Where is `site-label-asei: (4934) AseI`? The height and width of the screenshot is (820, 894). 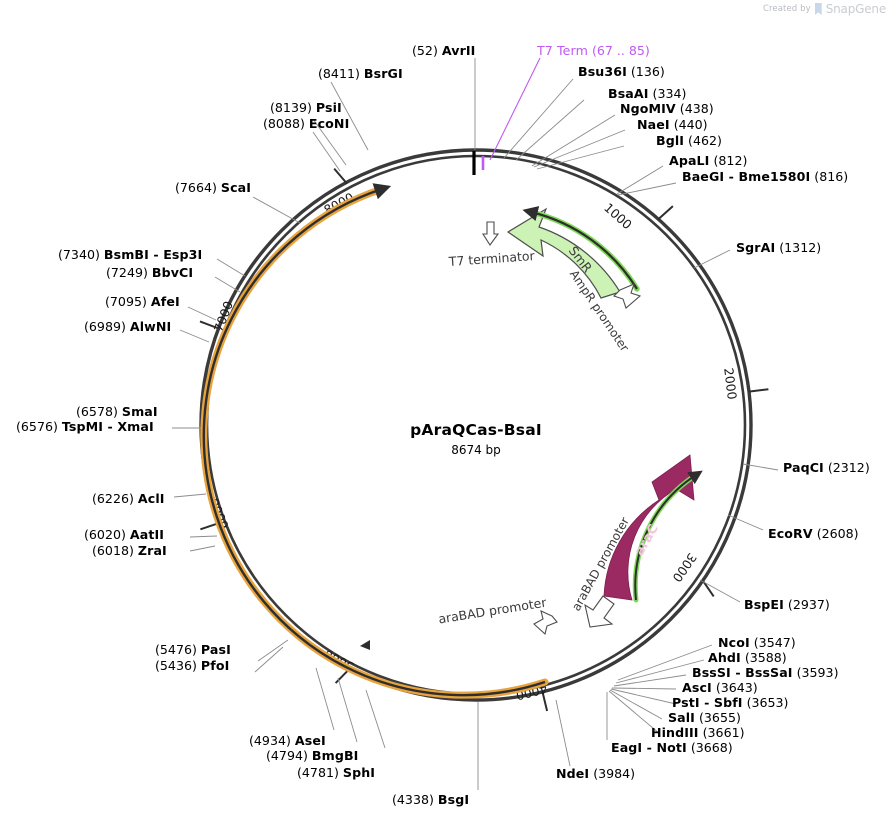 site-label-asei: (4934) AseI is located at coordinates (287, 741).